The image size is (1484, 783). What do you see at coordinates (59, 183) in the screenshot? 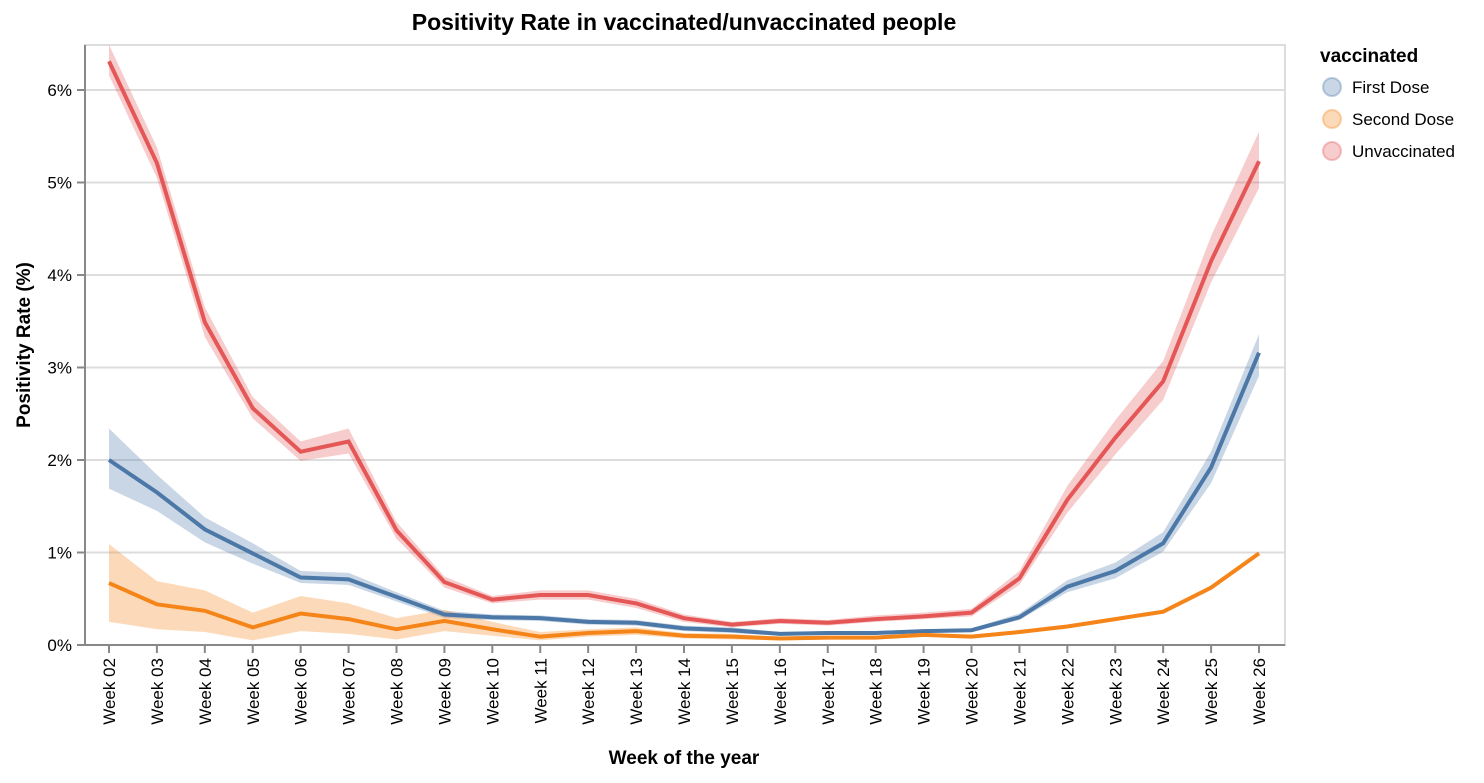
I see `y-tick-label: 5%` at bounding box center [59, 183].